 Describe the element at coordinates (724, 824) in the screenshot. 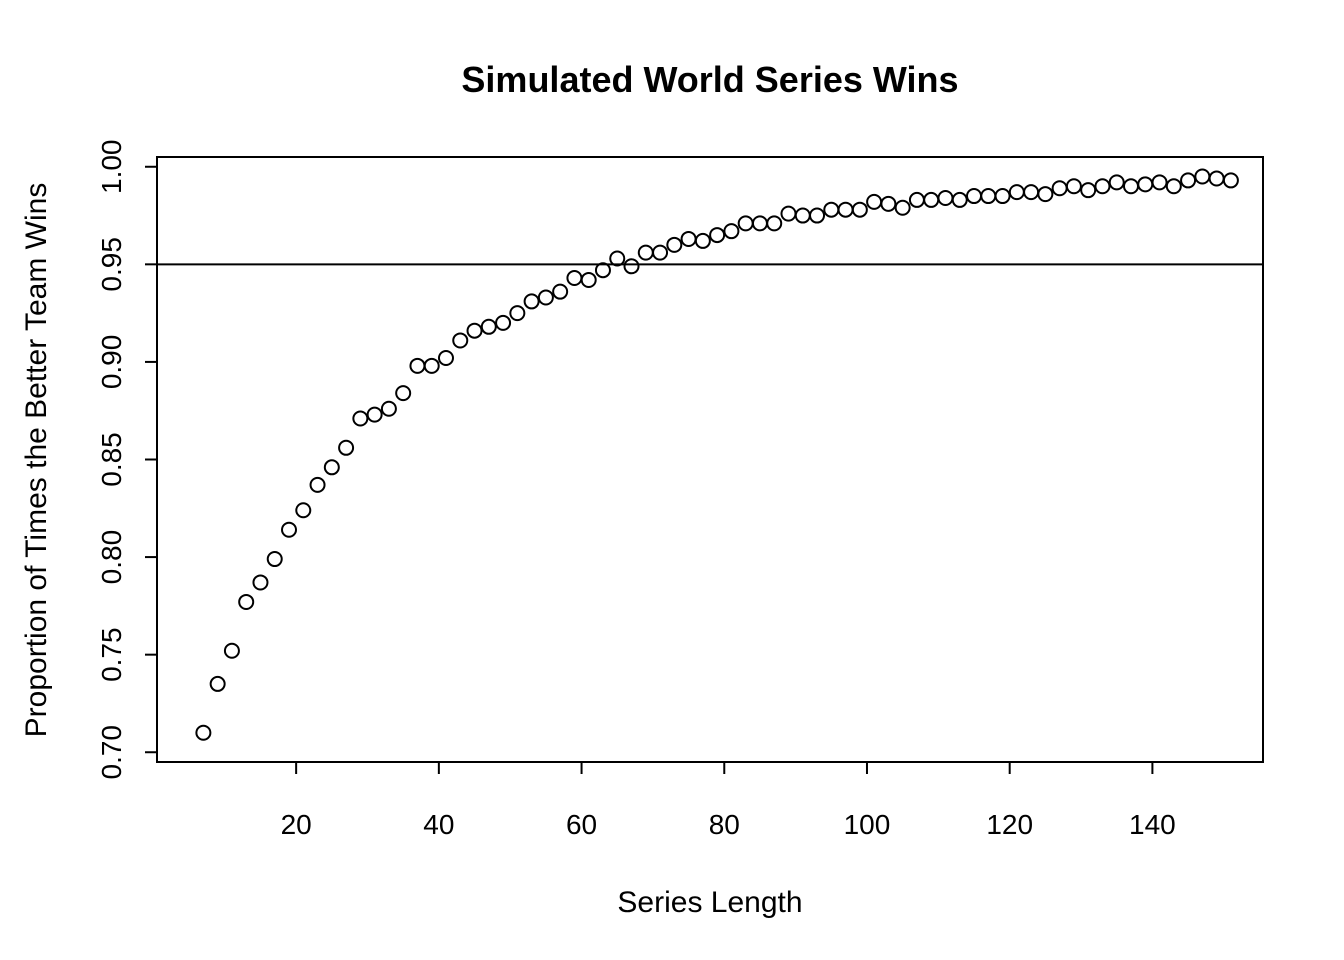

I see `x-tick-label: 80` at that location.